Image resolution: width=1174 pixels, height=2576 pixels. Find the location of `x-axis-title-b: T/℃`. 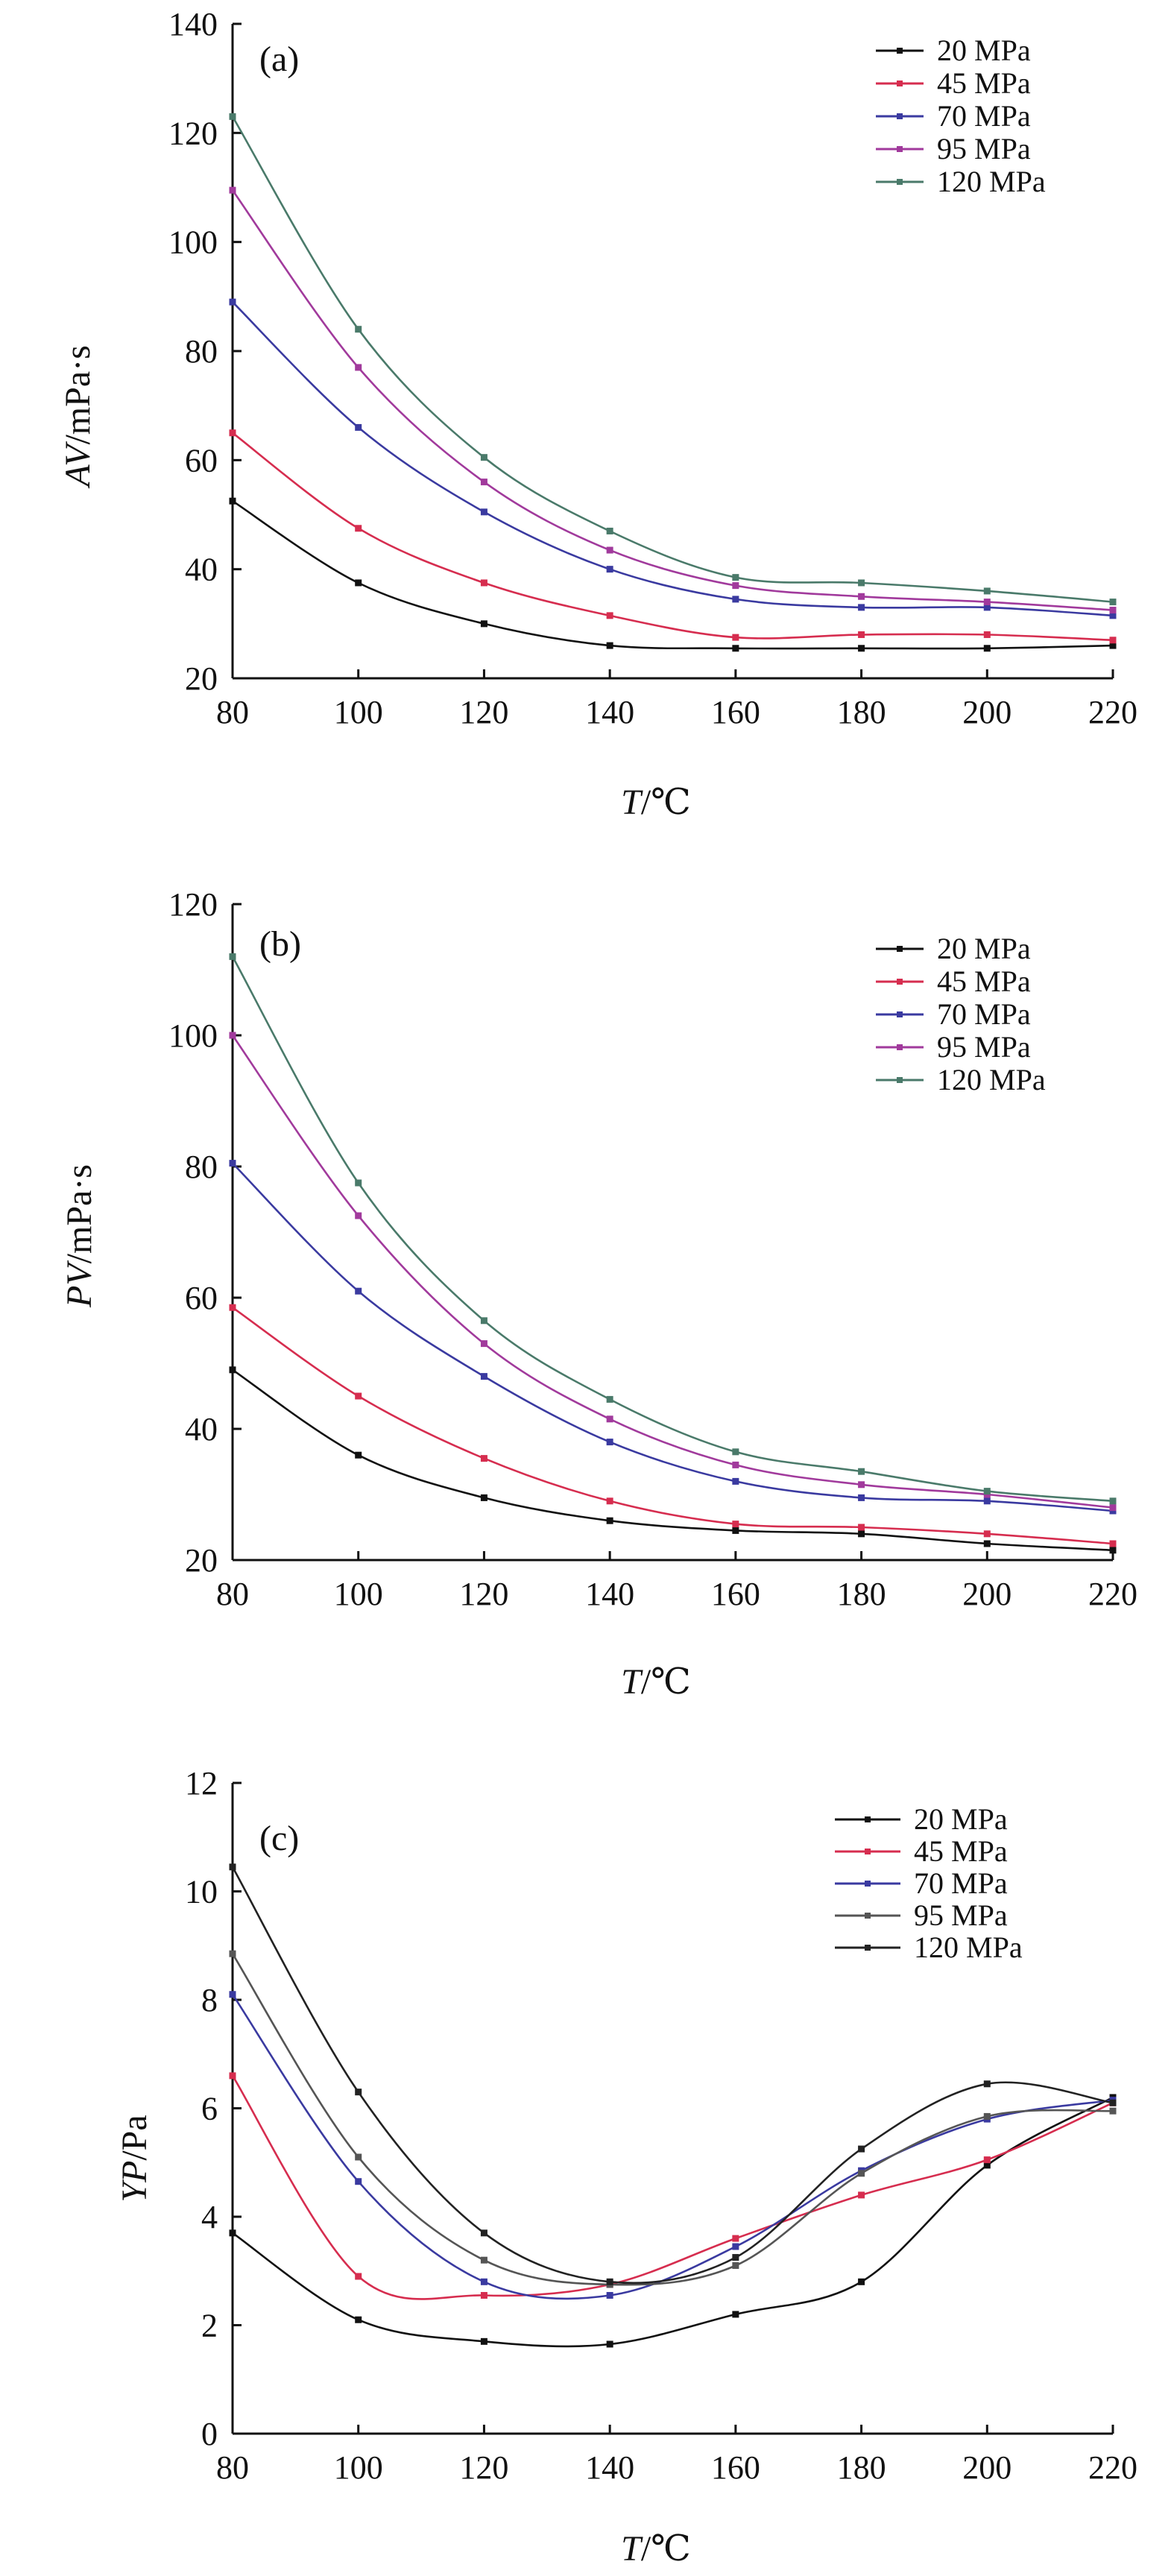

x-axis-title-b: T/℃ is located at coordinates (656, 1682).